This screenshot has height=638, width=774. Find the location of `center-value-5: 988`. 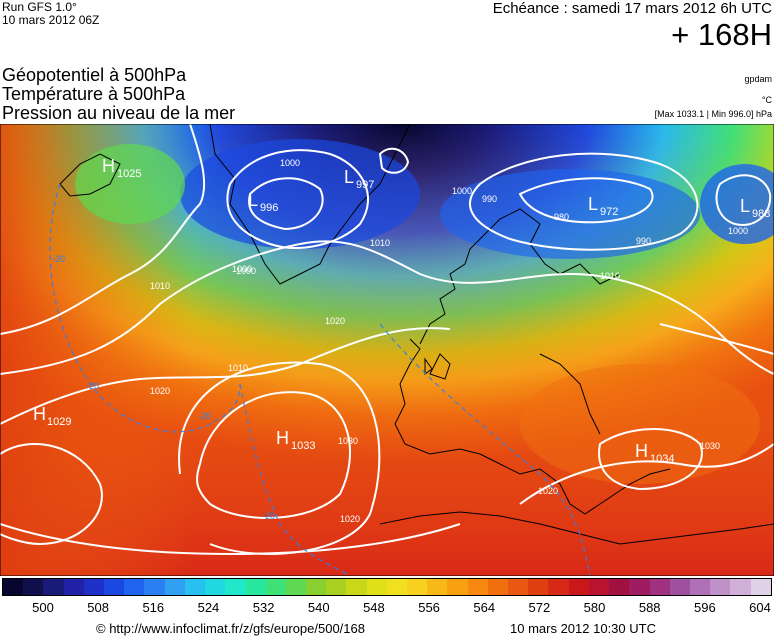

center-value-5: 988 is located at coordinates (761, 214).